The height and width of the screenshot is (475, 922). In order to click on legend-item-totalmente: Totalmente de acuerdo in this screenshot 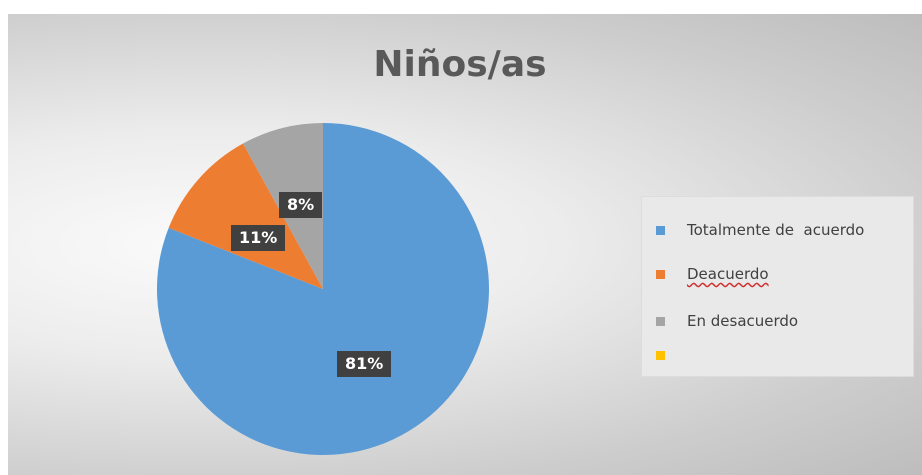, I will do `click(760, 230)`.